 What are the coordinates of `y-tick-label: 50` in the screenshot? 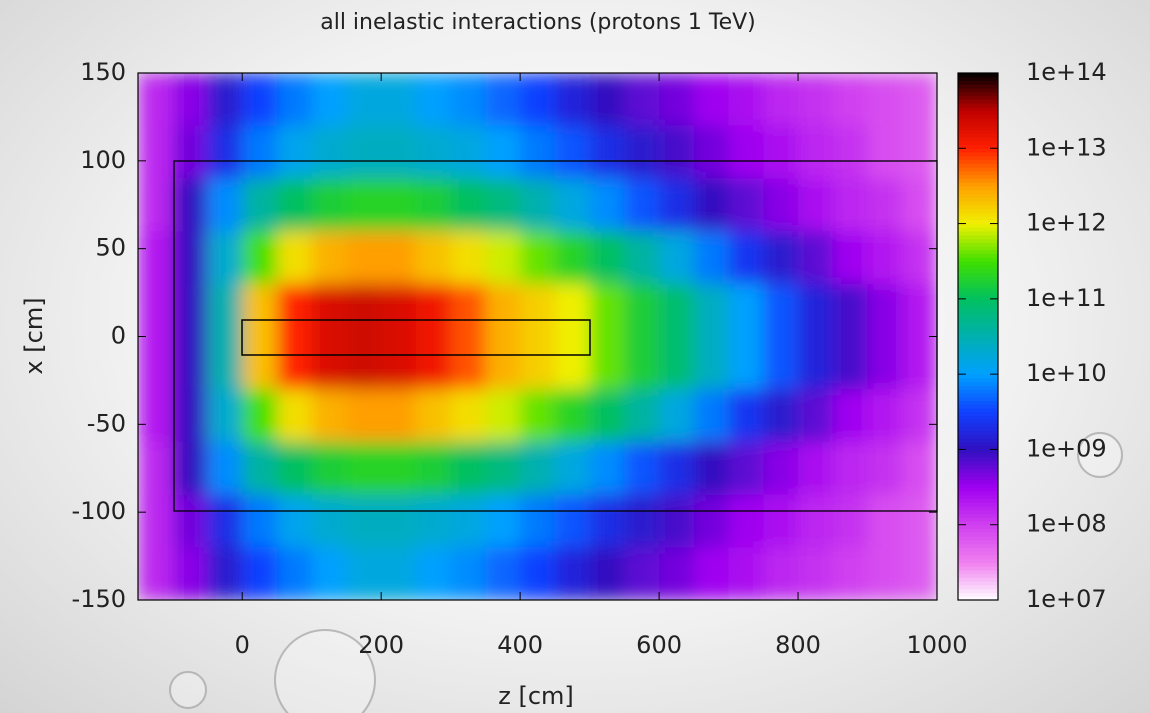 It's located at (110, 248).